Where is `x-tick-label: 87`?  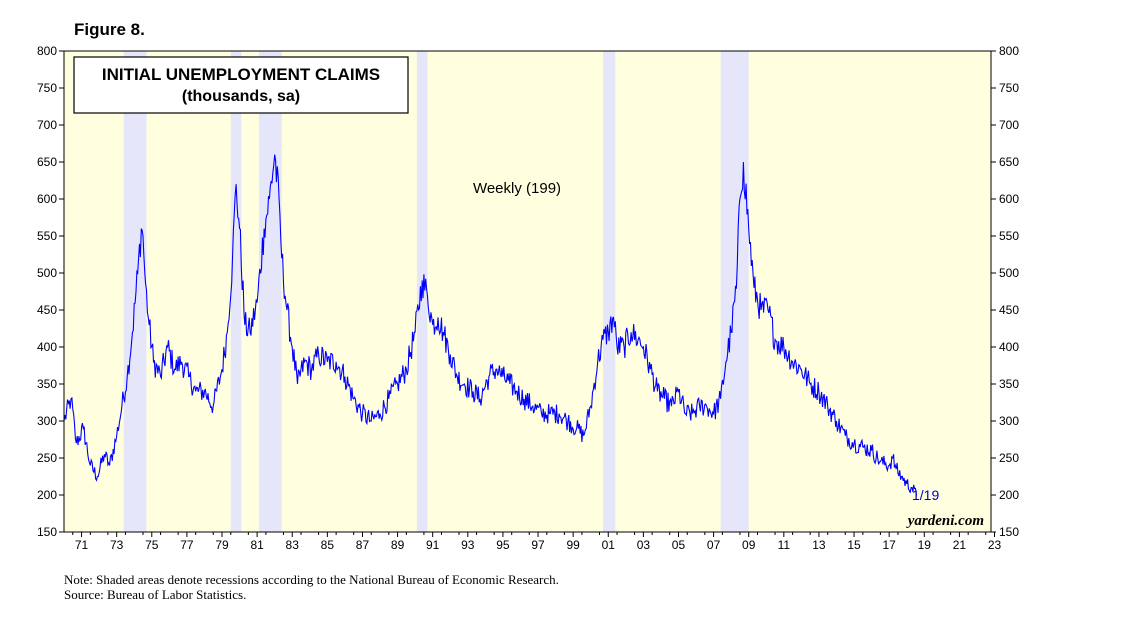
x-tick-label: 87 is located at coordinates (363, 545).